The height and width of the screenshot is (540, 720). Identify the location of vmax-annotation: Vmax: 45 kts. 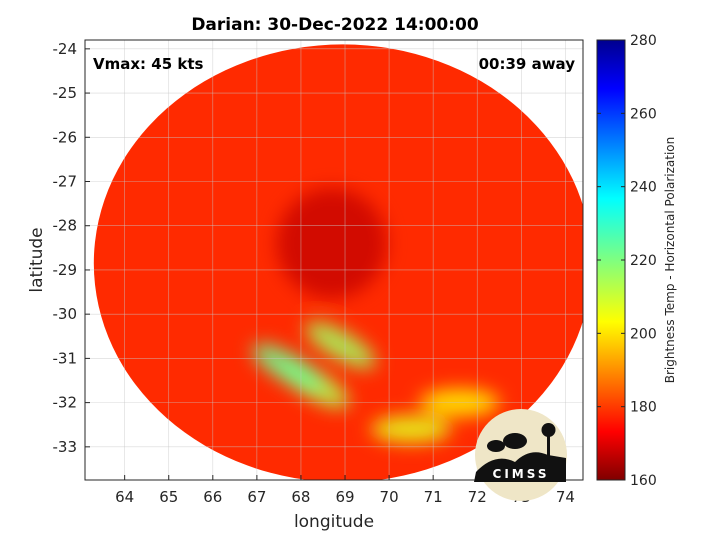
(148, 64).